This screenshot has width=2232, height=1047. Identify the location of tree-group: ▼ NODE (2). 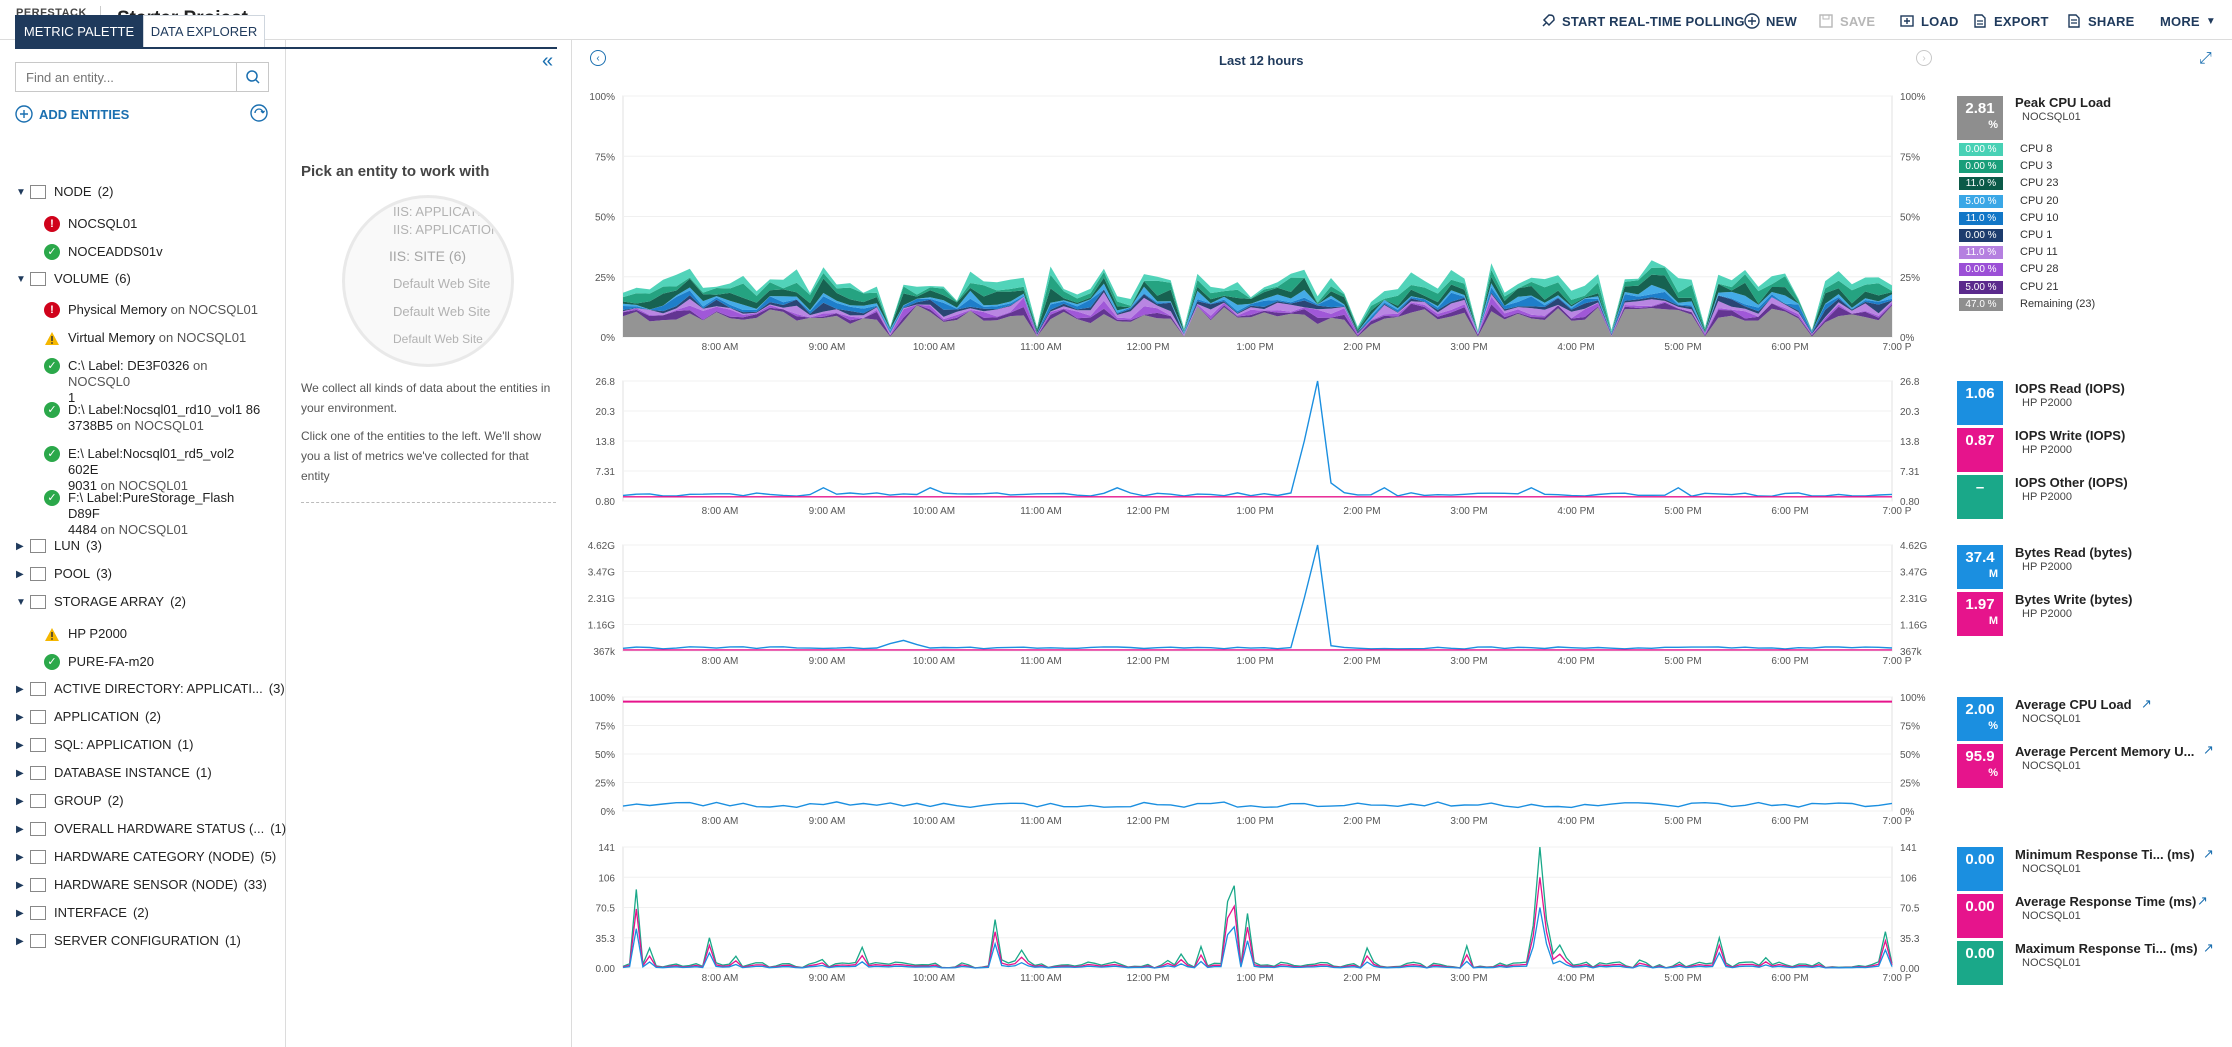
(64, 192).